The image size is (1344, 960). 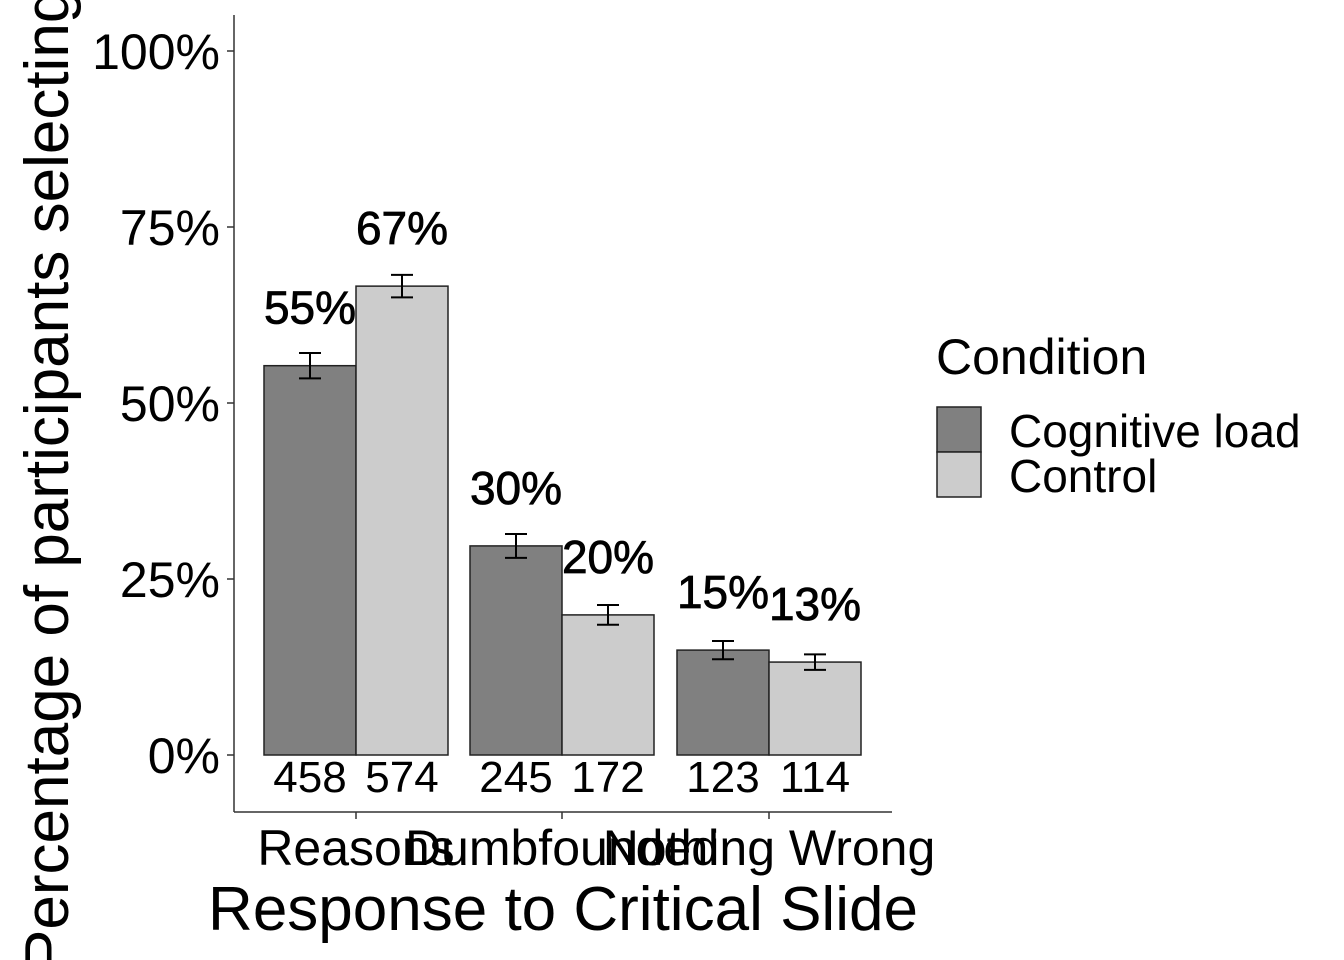 I want to click on y-tick-label: 0%, so click(x=184, y=756).